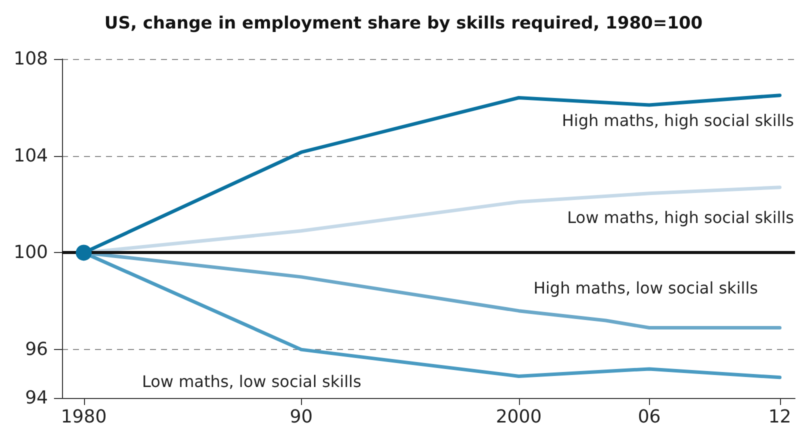 Image resolution: width=807 pixels, height=437 pixels. Describe the element at coordinates (780, 417) in the screenshot. I see `x-tick-label: 12` at that location.